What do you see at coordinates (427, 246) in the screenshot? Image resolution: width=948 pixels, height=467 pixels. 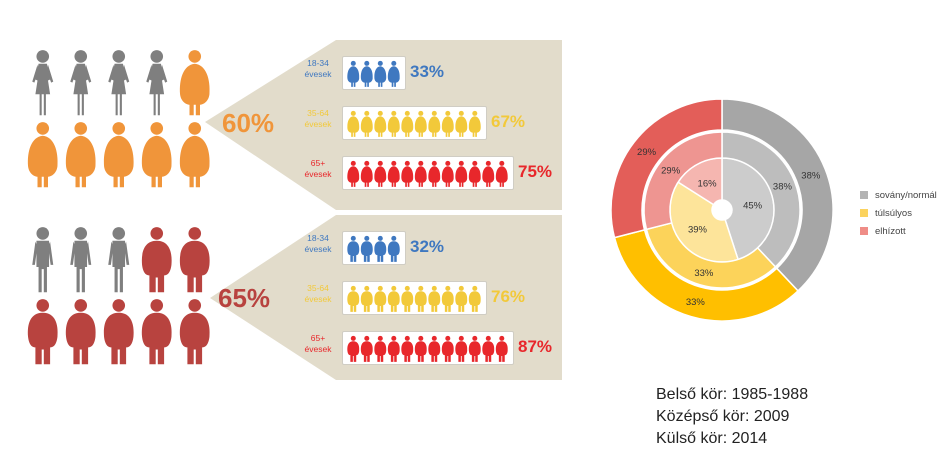 I see `age-group-percentage: 32%` at bounding box center [427, 246].